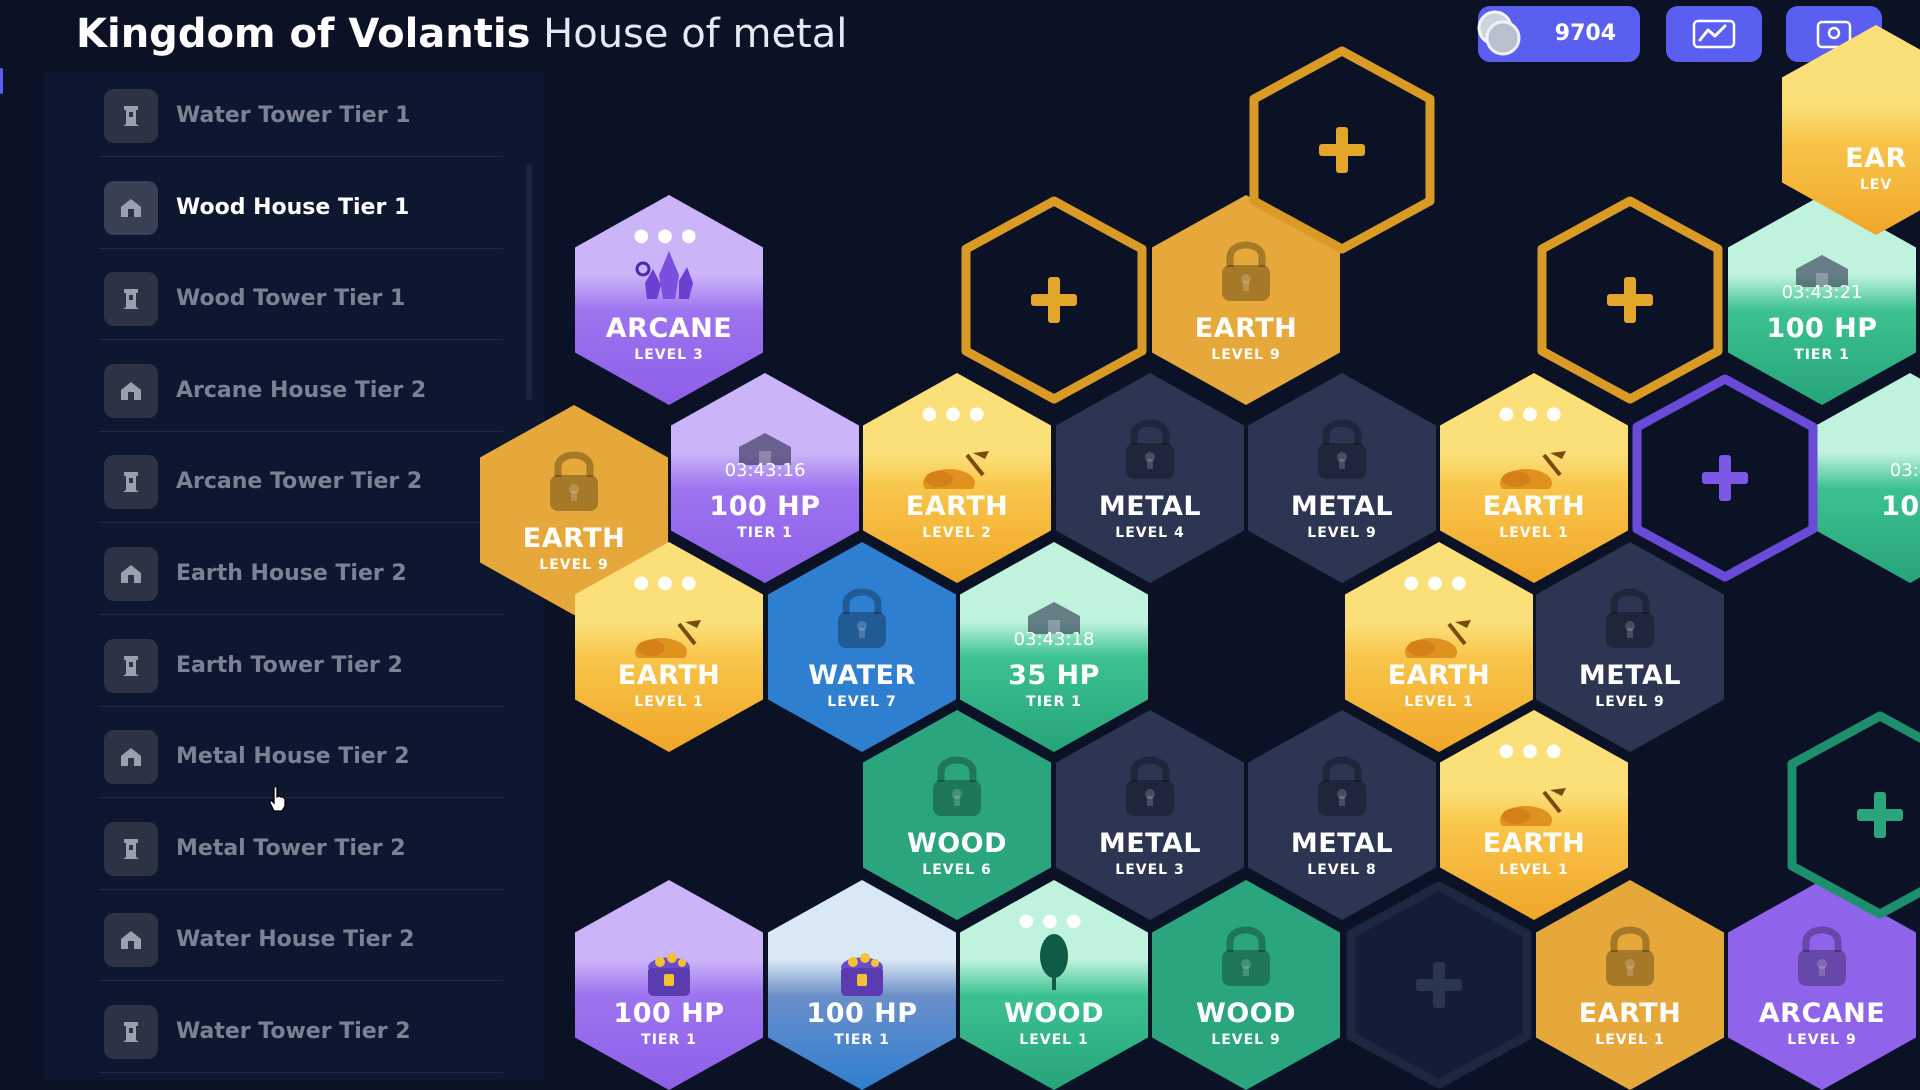 The height and width of the screenshot is (1090, 1920). What do you see at coordinates (300, 1027) in the screenshot?
I see `building-list-item: Water Tower Tier 2` at bounding box center [300, 1027].